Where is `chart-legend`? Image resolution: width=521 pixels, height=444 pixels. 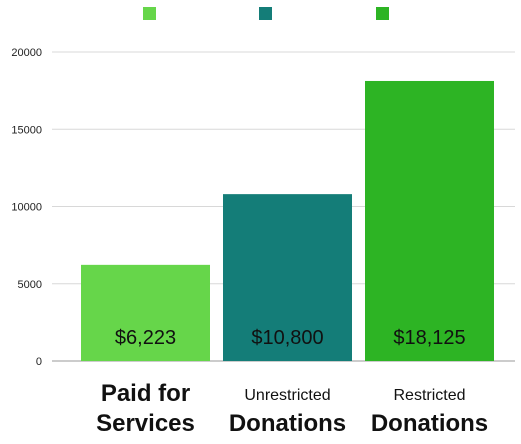
chart-legend is located at coordinates (266, 13).